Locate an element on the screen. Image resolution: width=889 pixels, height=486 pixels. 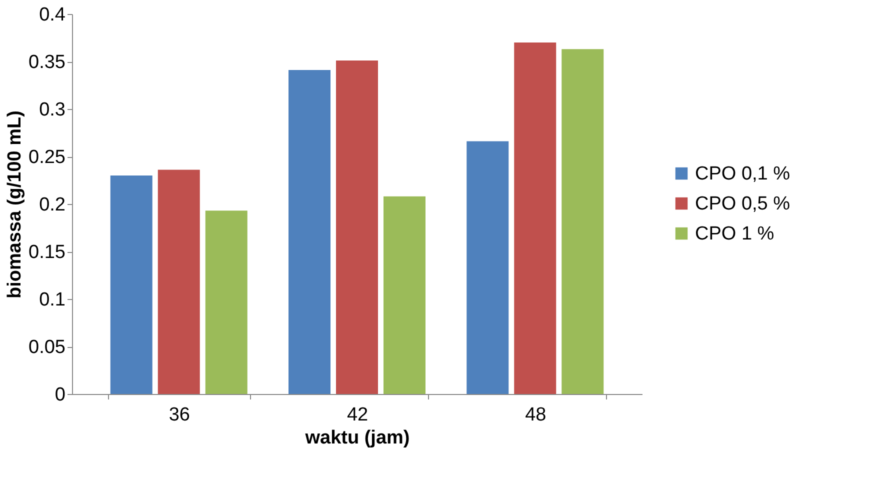
y-tick-label: 0.15 is located at coordinates (47, 252).